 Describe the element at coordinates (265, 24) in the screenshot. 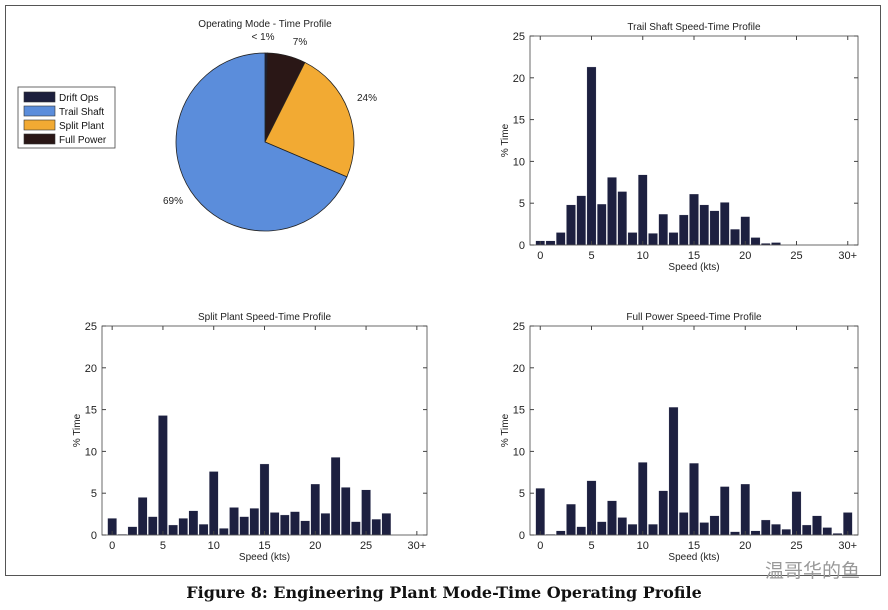

I see `pie-title: Operating Mode - Time Profile` at that location.